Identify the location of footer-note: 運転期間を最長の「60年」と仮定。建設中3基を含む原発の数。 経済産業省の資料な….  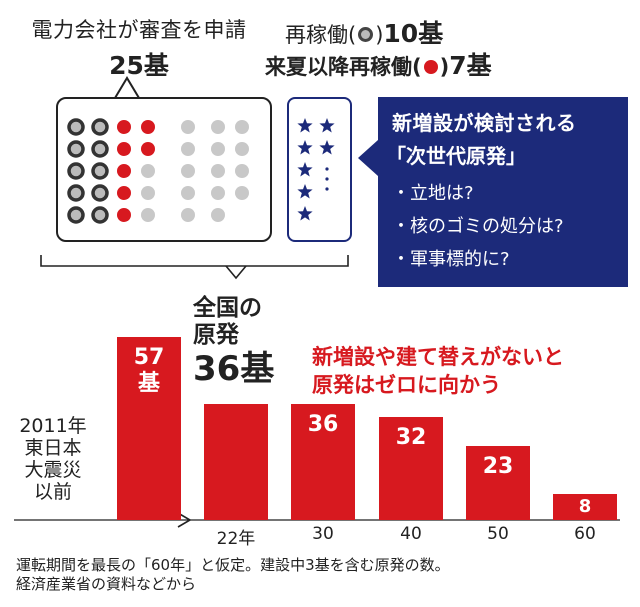
(233, 575).